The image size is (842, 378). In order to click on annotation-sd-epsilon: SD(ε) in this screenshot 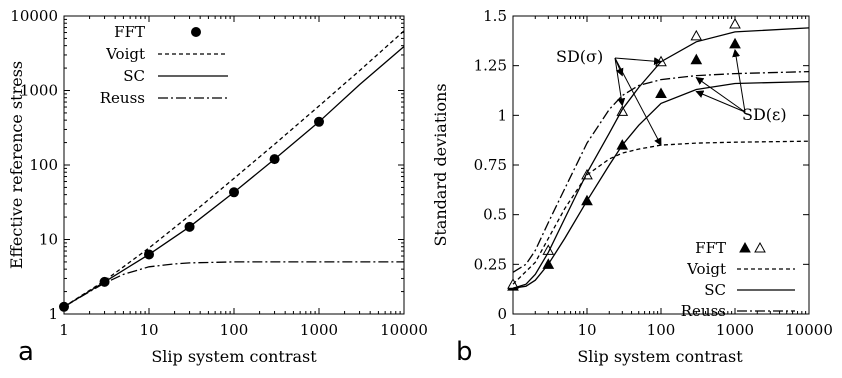, I will do `click(764, 114)`.